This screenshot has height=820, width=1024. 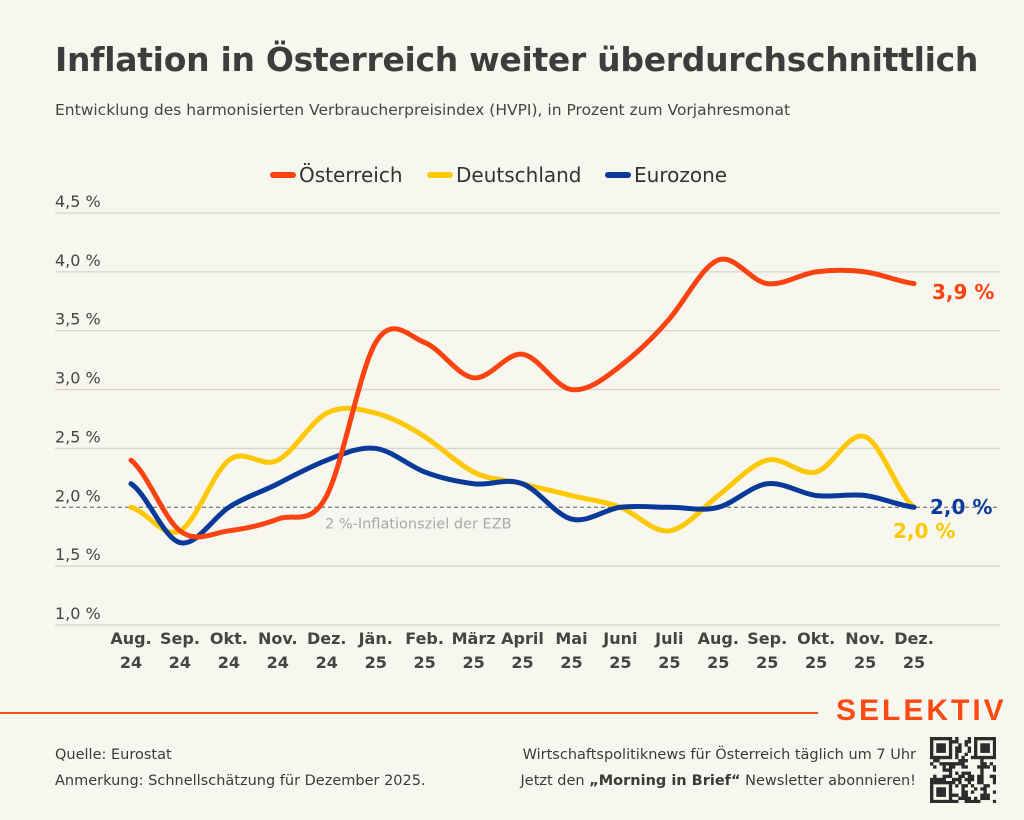 What do you see at coordinates (409, 713) in the screenshot?
I see `divider` at bounding box center [409, 713].